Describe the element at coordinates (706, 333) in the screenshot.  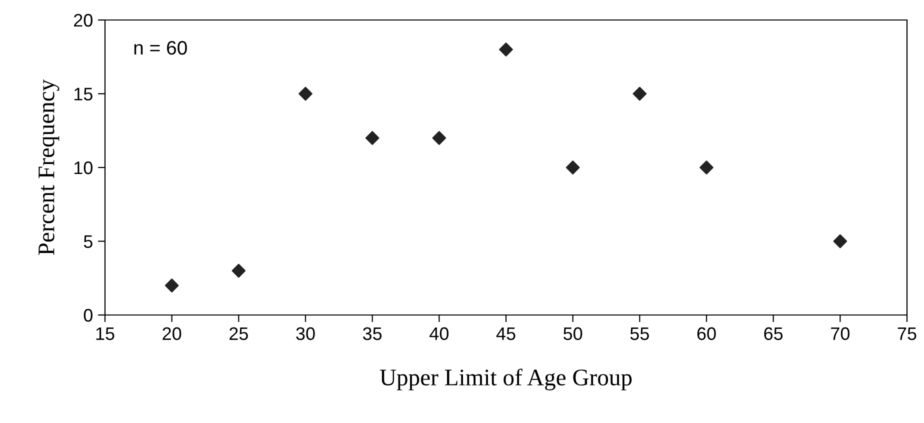
I see `x-tick-label: 60` at that location.